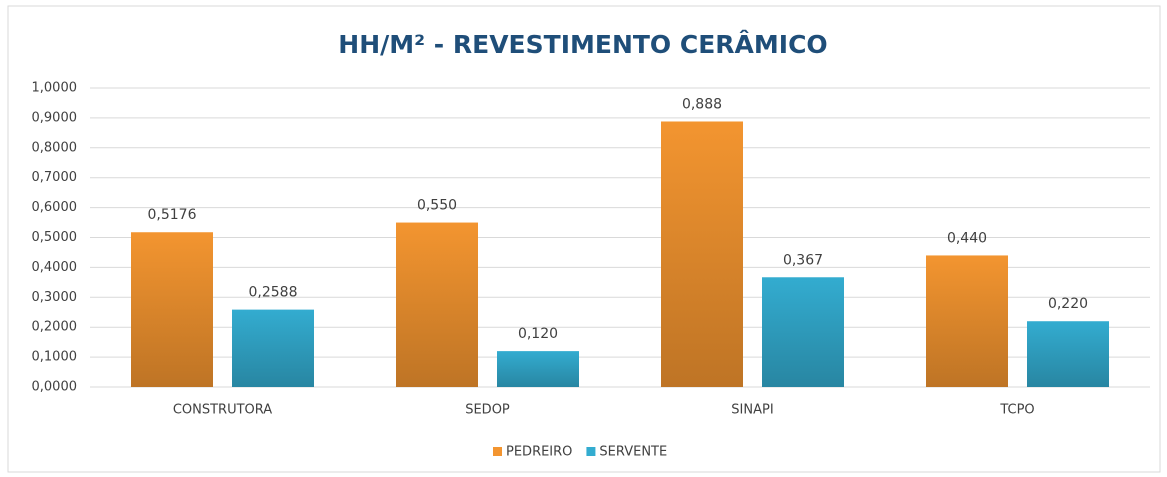  Describe the element at coordinates (803, 260) in the screenshot. I see `value-label: 0,367` at that location.